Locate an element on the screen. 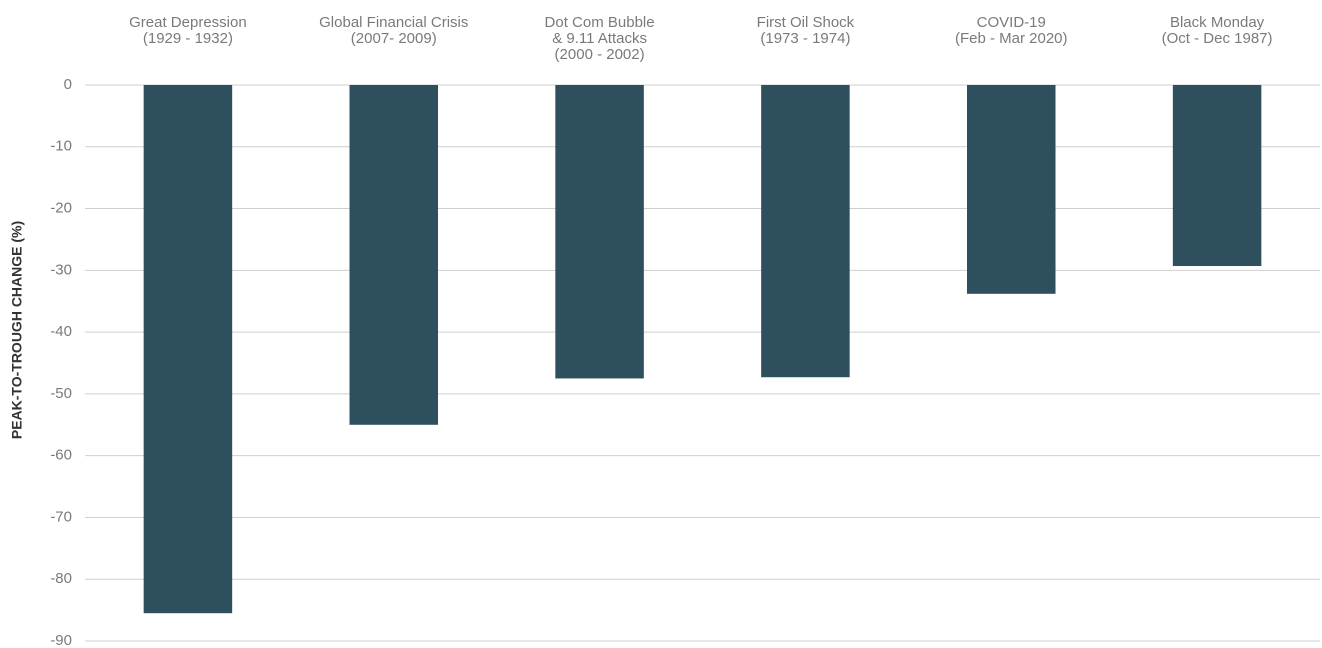 Image resolution: width=1322 pixels, height=648 pixels. y-tick-label: -90 is located at coordinates (61, 640).